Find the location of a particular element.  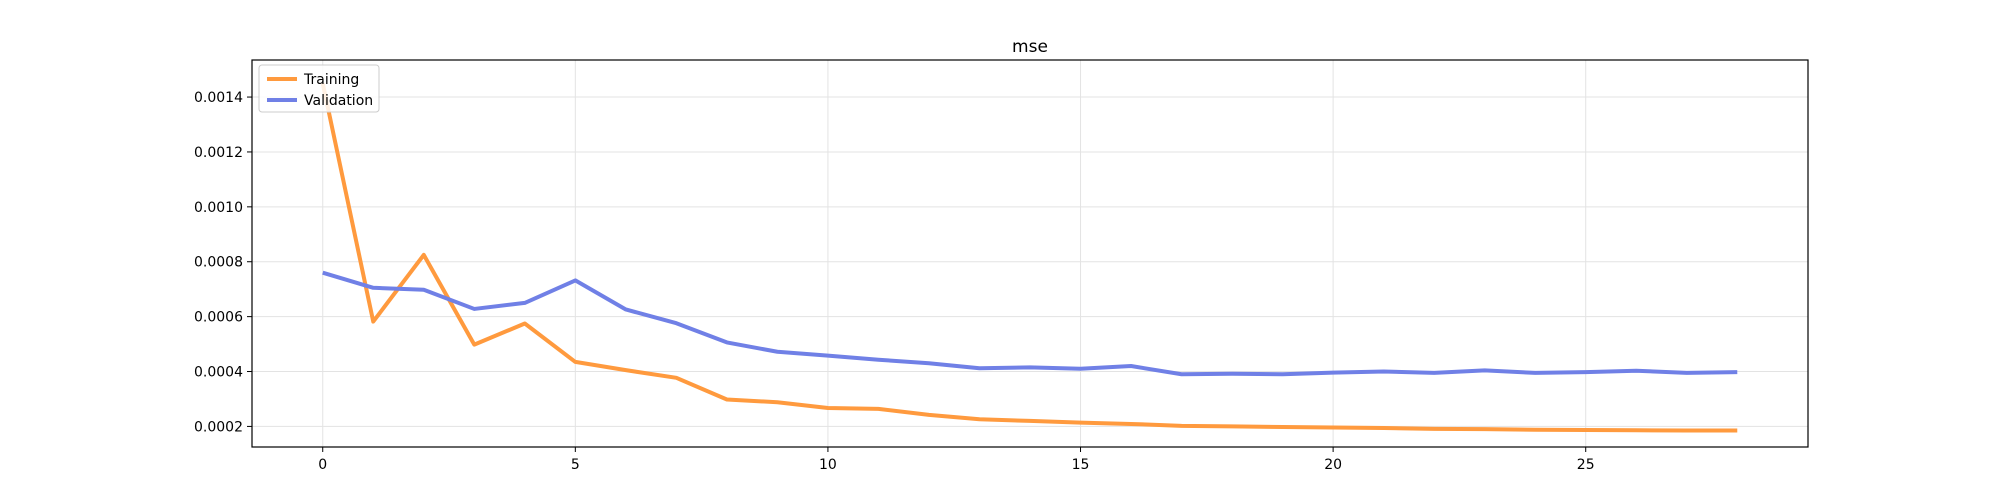

x-tick-label: 15 is located at coordinates (1081, 465).